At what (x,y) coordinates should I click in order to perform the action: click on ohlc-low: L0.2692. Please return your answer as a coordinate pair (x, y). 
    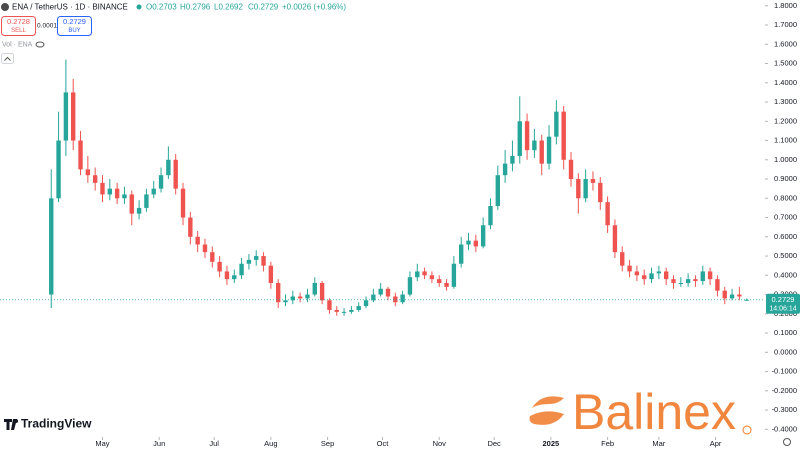
    Looking at the image, I should click on (228, 7).